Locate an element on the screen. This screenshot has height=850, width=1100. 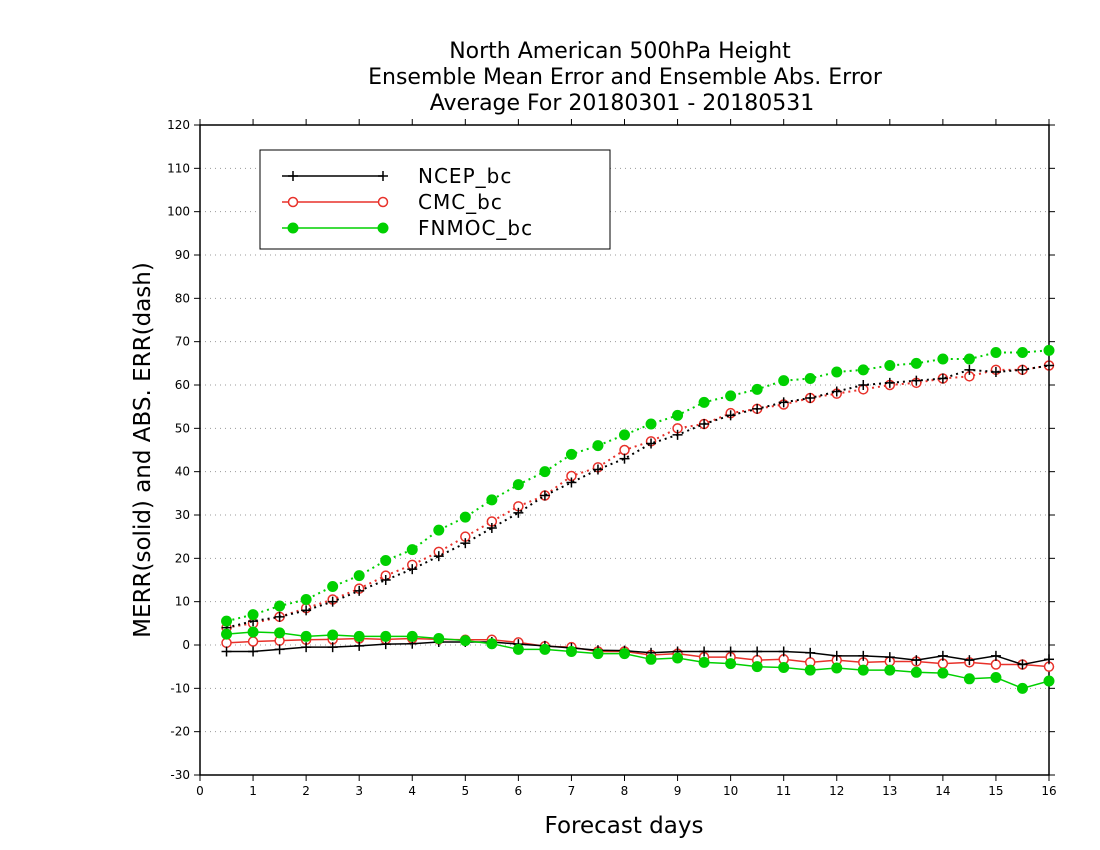
cmc-bc-merr-series is located at coordinates (638, 652).